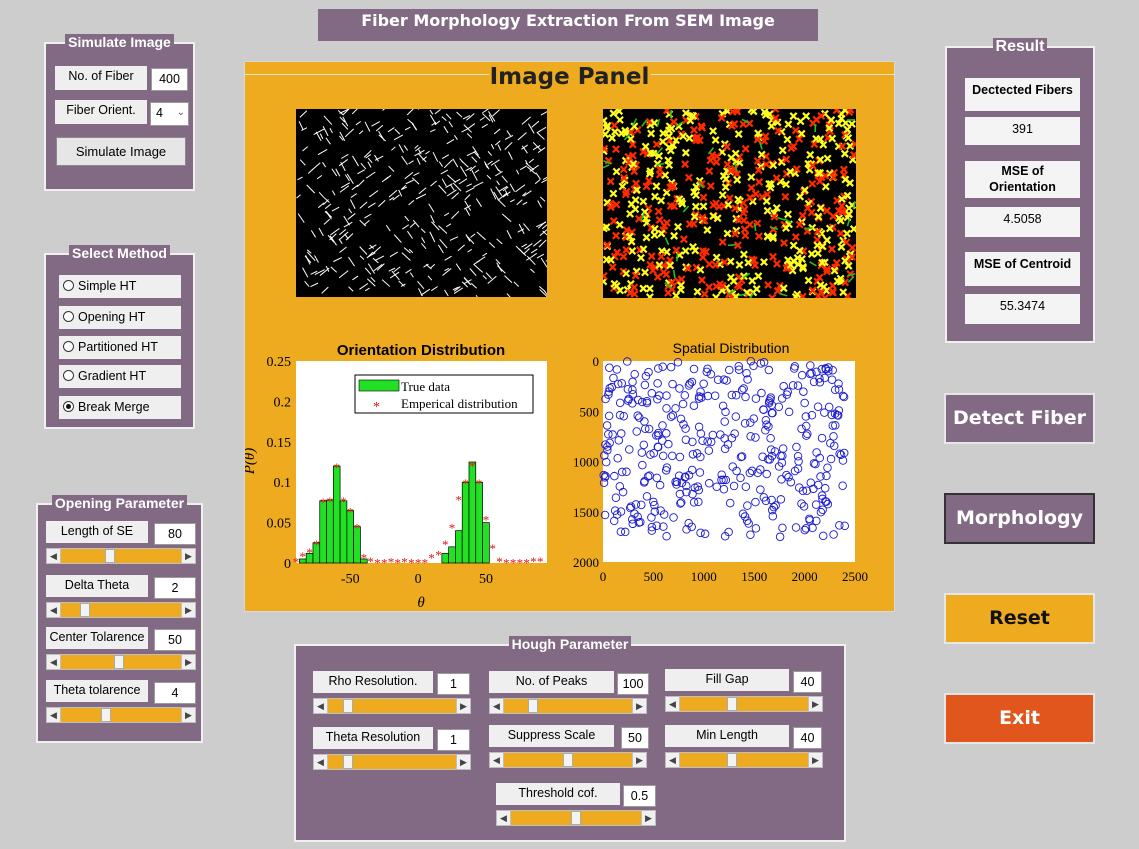  What do you see at coordinates (807, 738) in the screenshot?
I see `min-length-input: 40` at bounding box center [807, 738].